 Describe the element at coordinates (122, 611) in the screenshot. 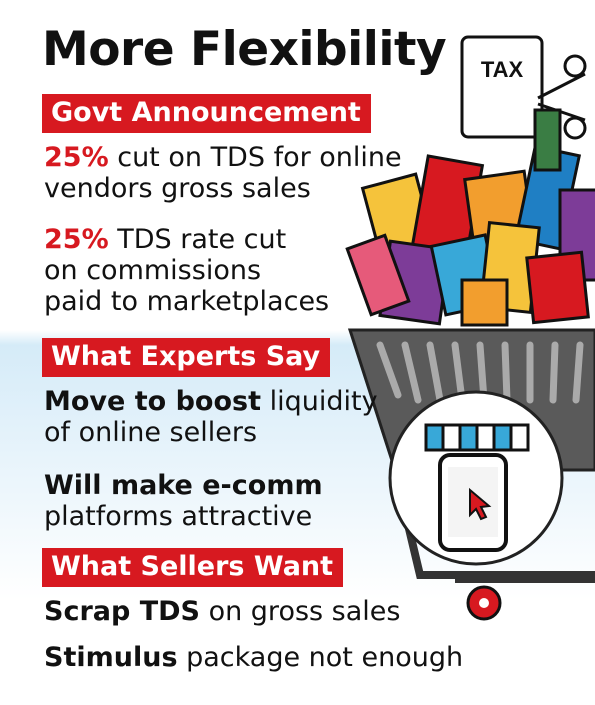

I see `item-highlight: Scrap TDS` at that location.